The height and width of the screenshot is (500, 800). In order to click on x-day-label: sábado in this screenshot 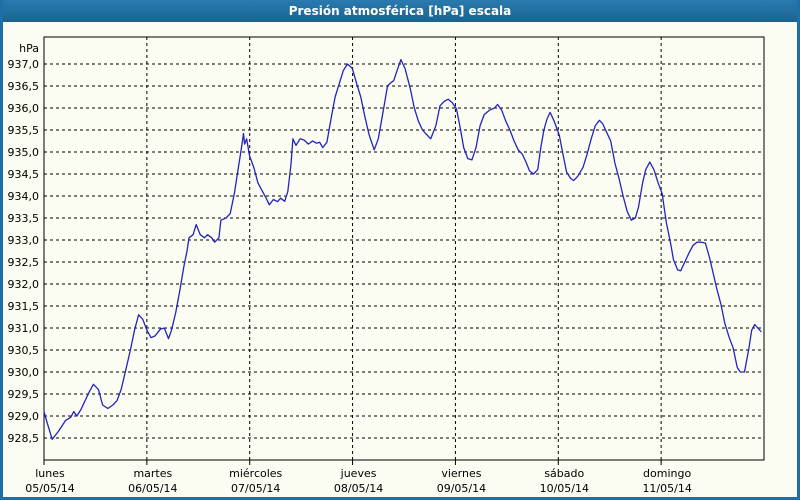, I will do `click(564, 473)`.